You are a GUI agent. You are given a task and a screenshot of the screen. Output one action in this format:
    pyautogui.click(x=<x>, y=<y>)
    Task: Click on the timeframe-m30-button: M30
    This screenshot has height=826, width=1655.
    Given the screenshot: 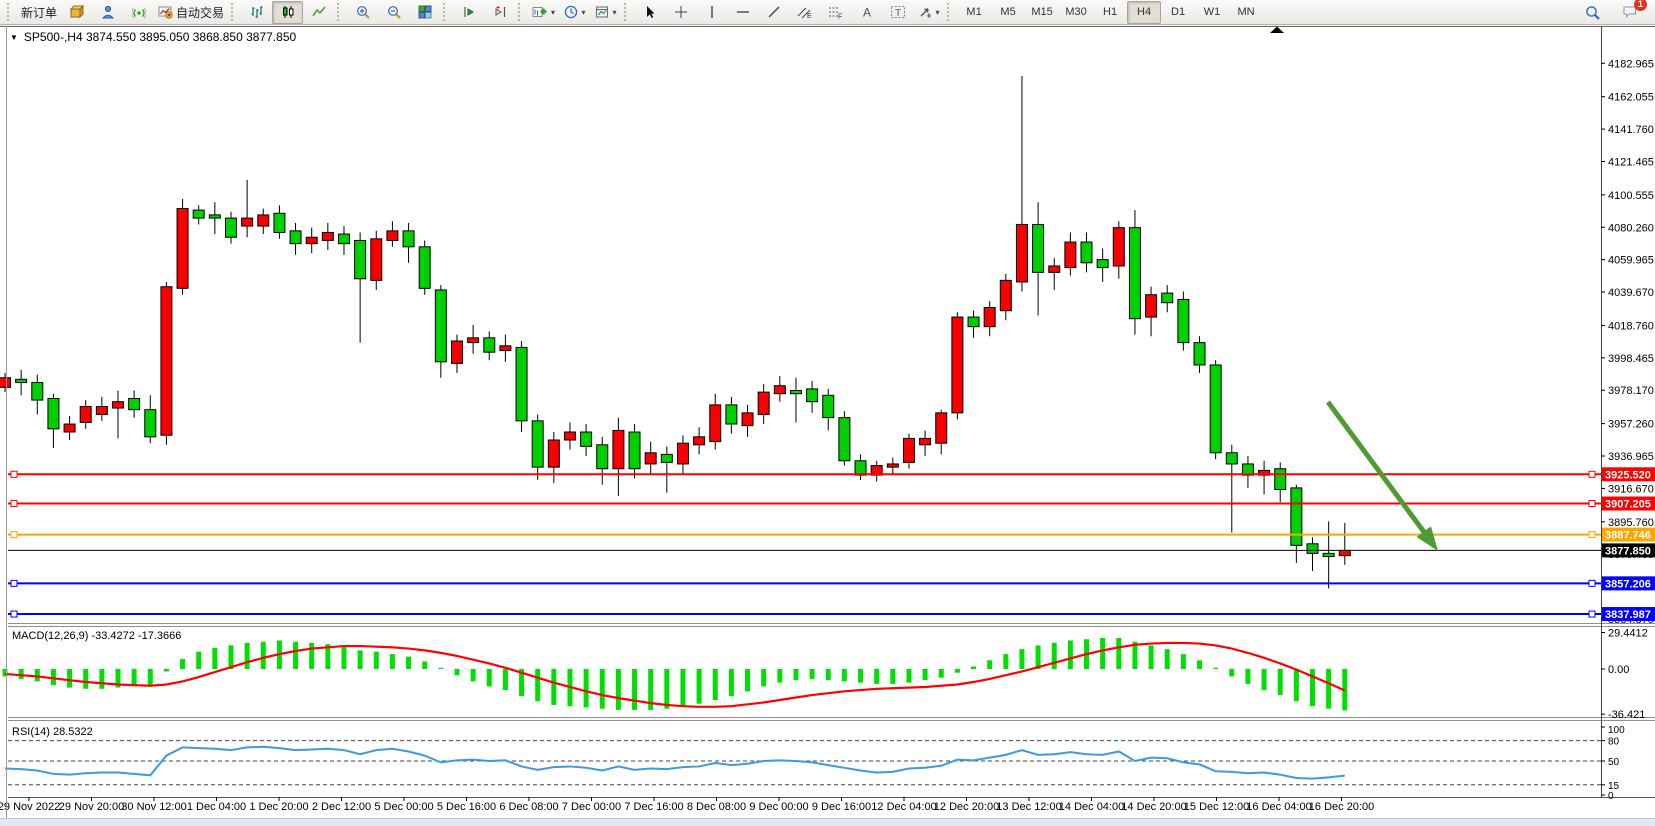 What is the action you would take?
    pyautogui.click(x=1076, y=12)
    